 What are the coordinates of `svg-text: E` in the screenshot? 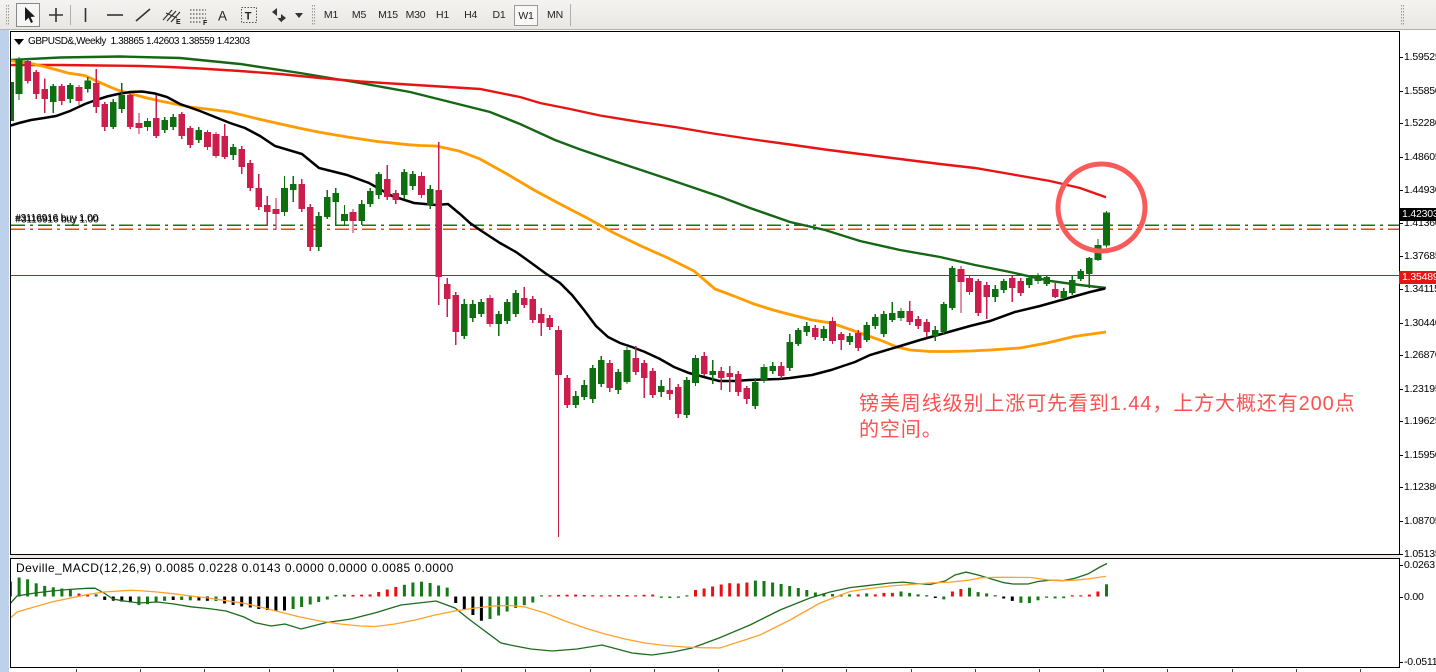 It's located at (178, 22).